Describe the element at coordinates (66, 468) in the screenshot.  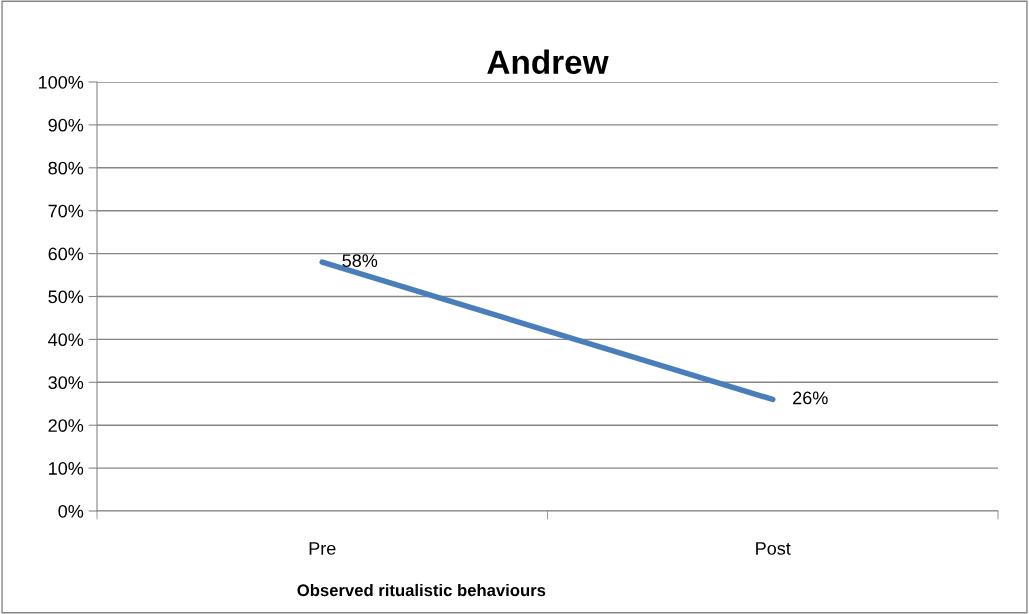
I see `y-tick-label: 10%` at that location.